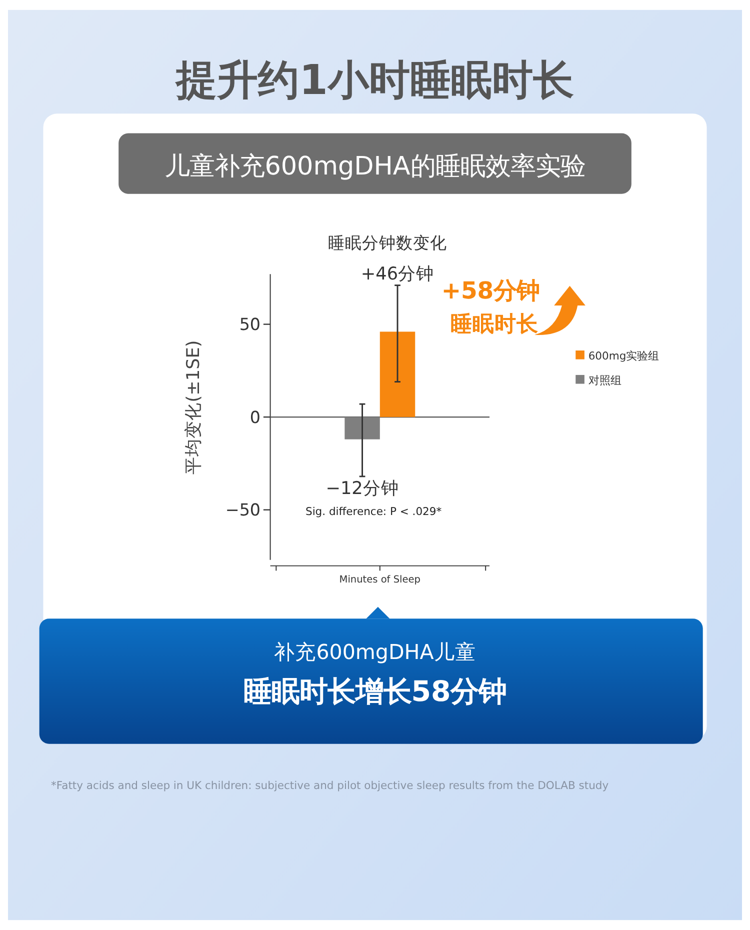 This screenshot has height=930, width=750. What do you see at coordinates (374, 80) in the screenshot?
I see `chart-title: 提升约1小时睡眠时长` at bounding box center [374, 80].